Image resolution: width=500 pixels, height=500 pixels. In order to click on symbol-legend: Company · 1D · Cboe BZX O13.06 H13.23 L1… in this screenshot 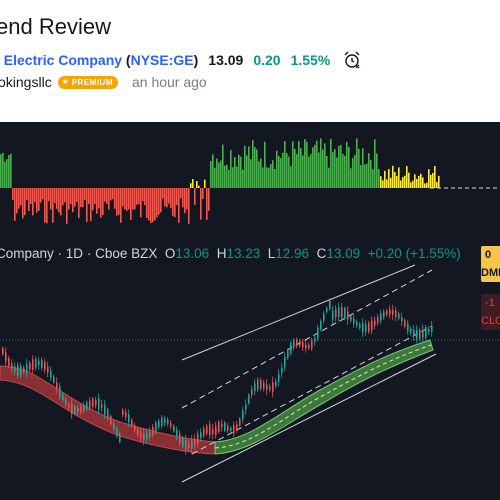, I will do `click(230, 253)`.